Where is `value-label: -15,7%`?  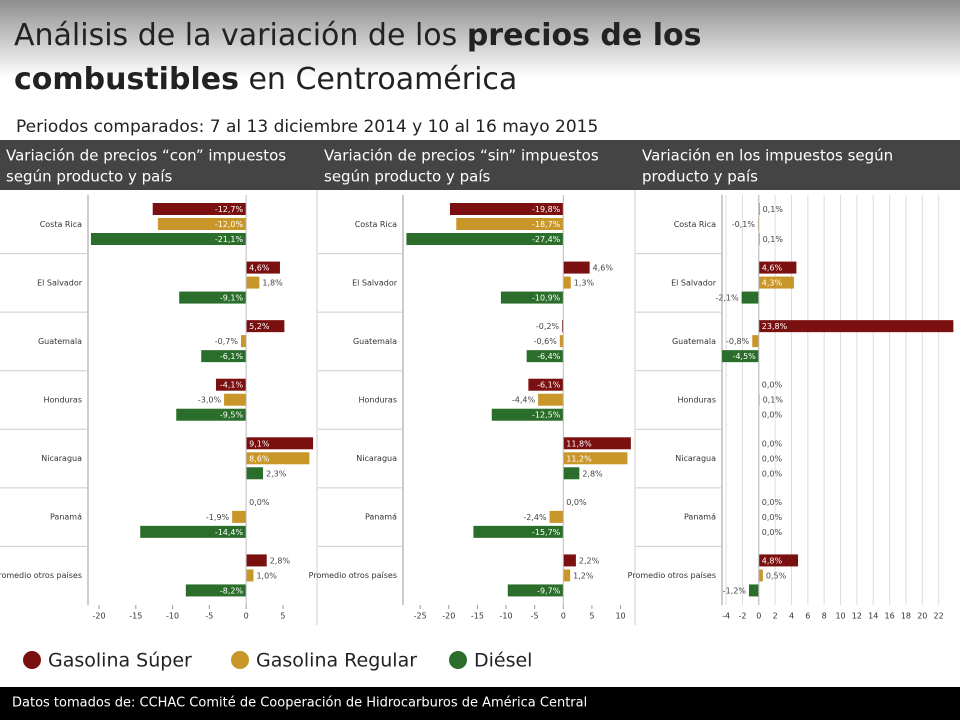
value-label: -15,7% is located at coordinates (546, 532).